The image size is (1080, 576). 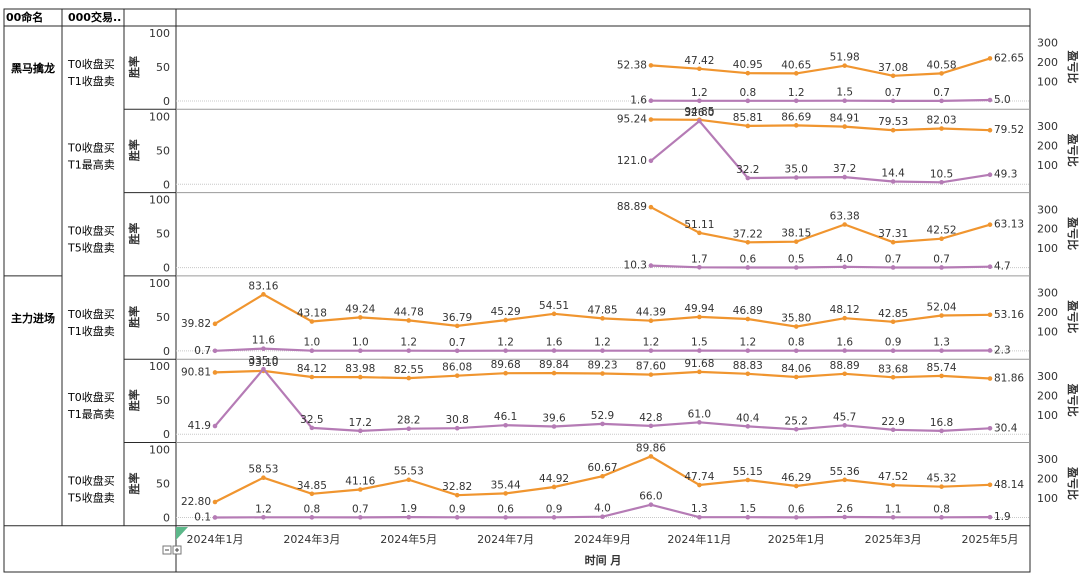 What do you see at coordinates (33, 318) in the screenshot?
I see `group-label: 主力进场` at bounding box center [33, 318].